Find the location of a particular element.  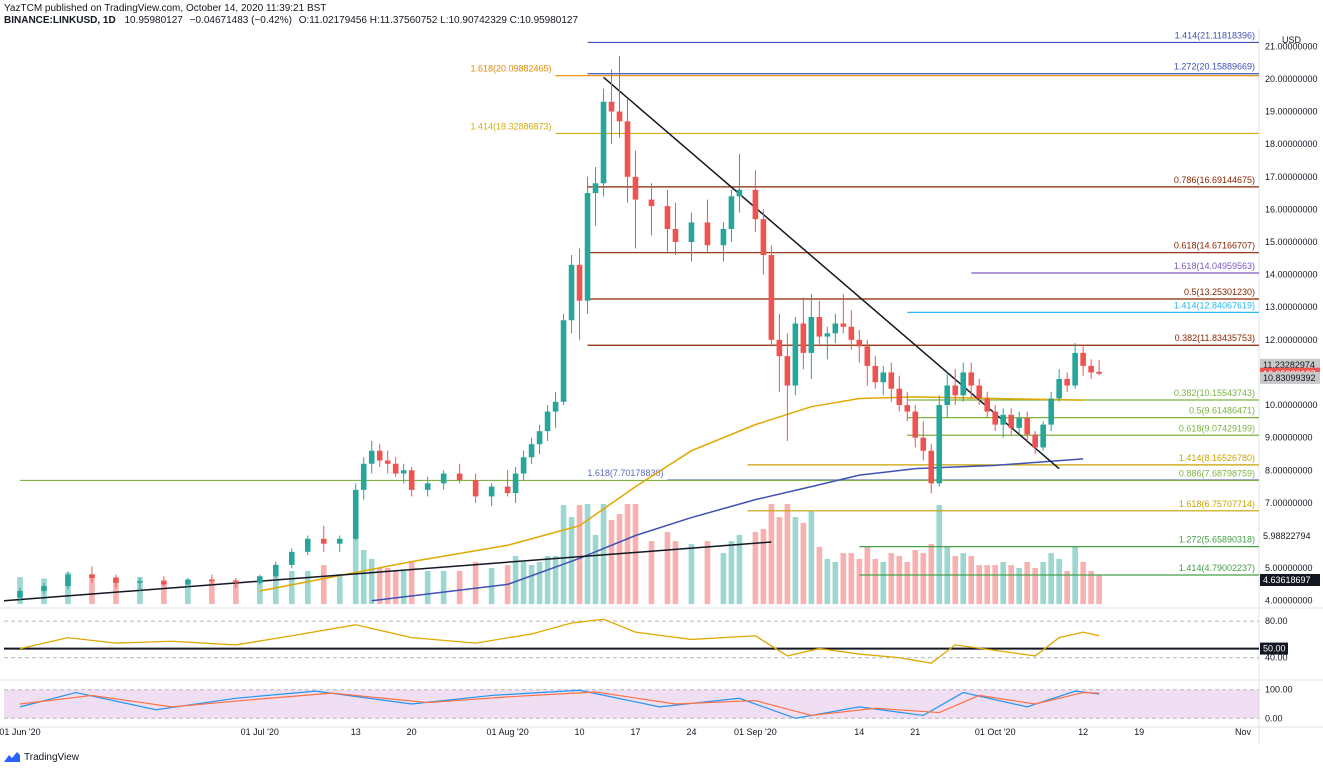

rsi-line is located at coordinates (559, 641).